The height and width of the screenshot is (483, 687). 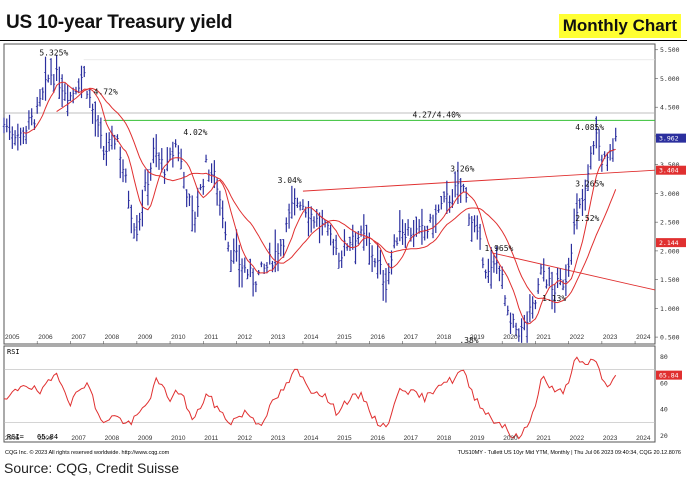 I want to click on x-axis-tick-label: 2006, so click(x=45, y=337).